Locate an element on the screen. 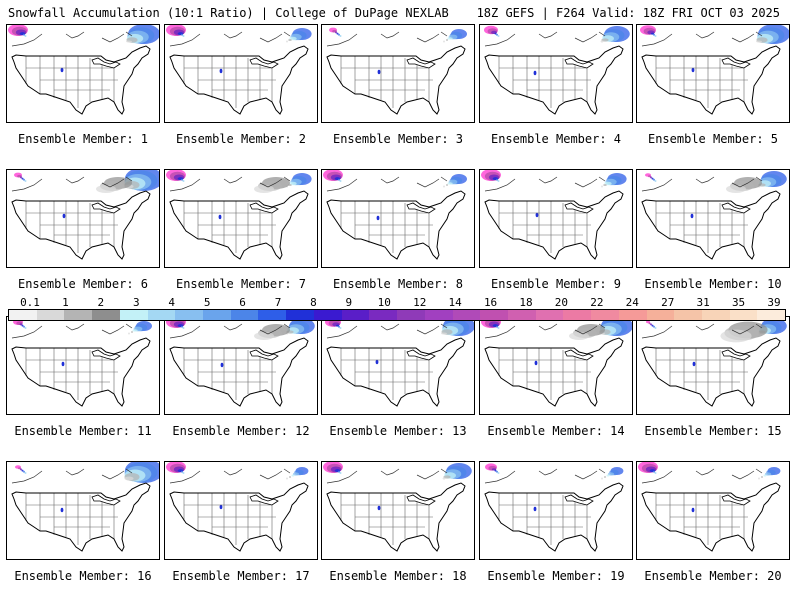  ensemble-member-panel: Ensemble Member: 9 is located at coordinates (556, 234).